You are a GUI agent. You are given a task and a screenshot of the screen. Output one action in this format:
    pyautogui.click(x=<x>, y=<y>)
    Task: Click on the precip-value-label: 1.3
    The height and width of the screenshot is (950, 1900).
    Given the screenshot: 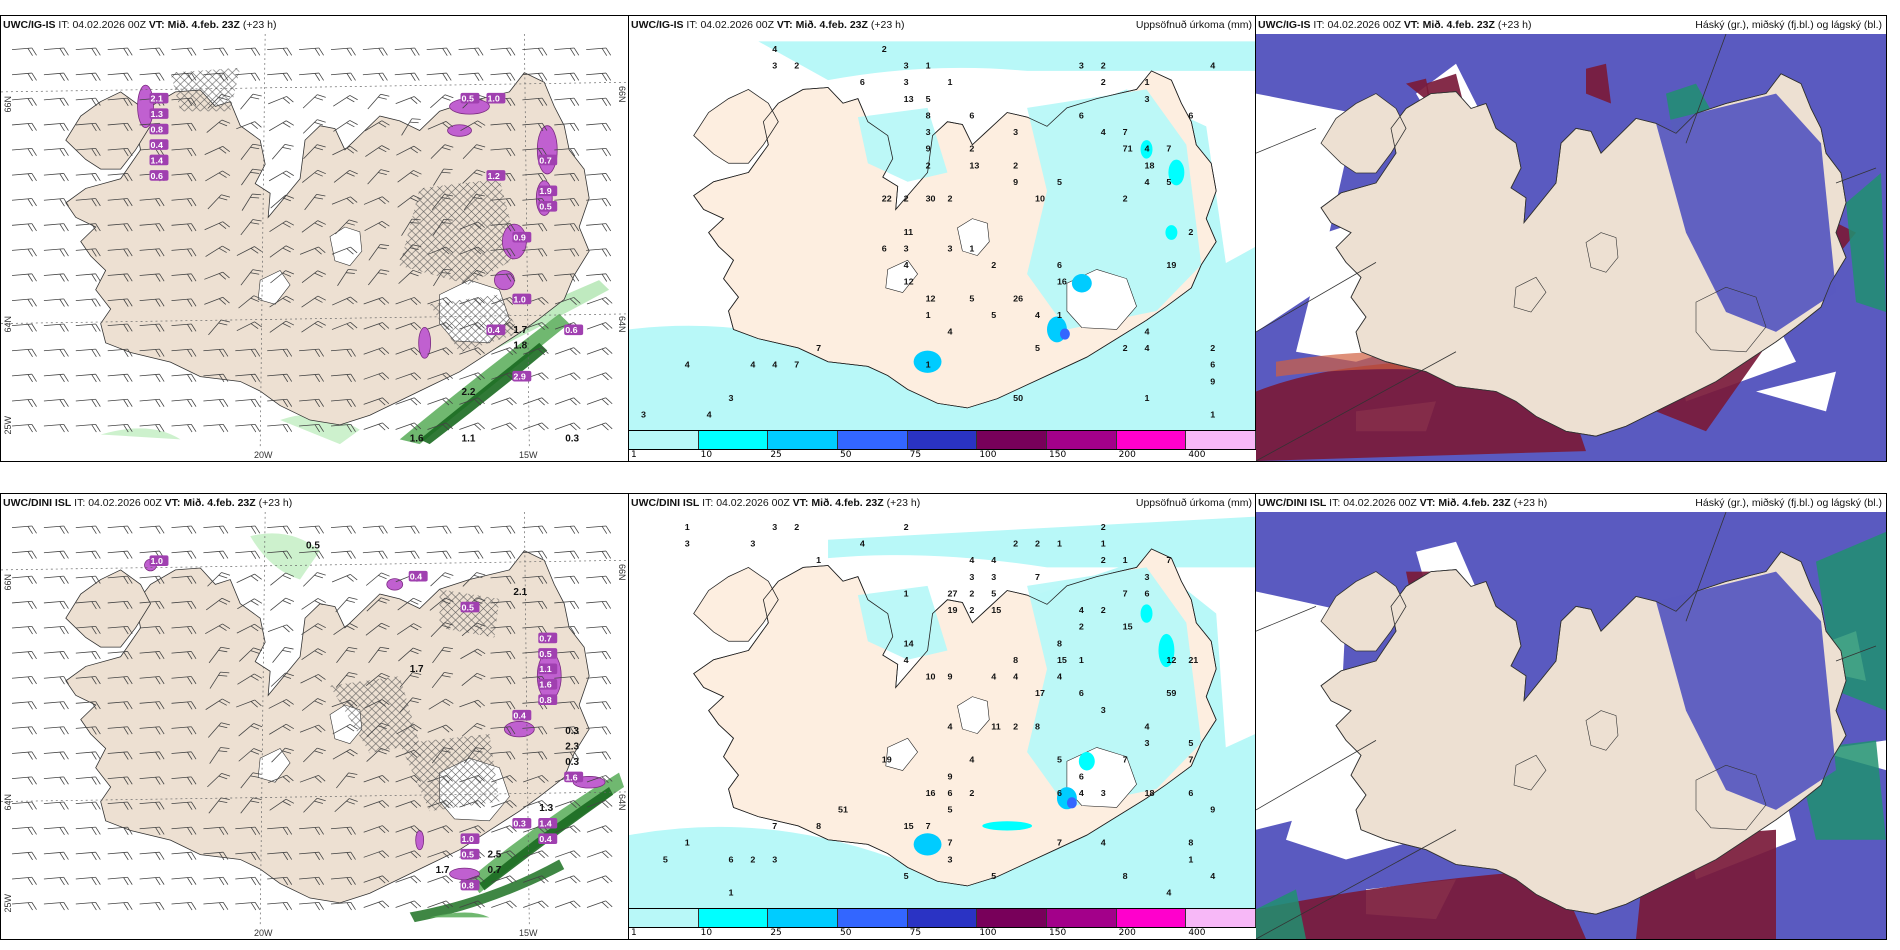 What is the action you would take?
    pyautogui.click(x=546, y=808)
    